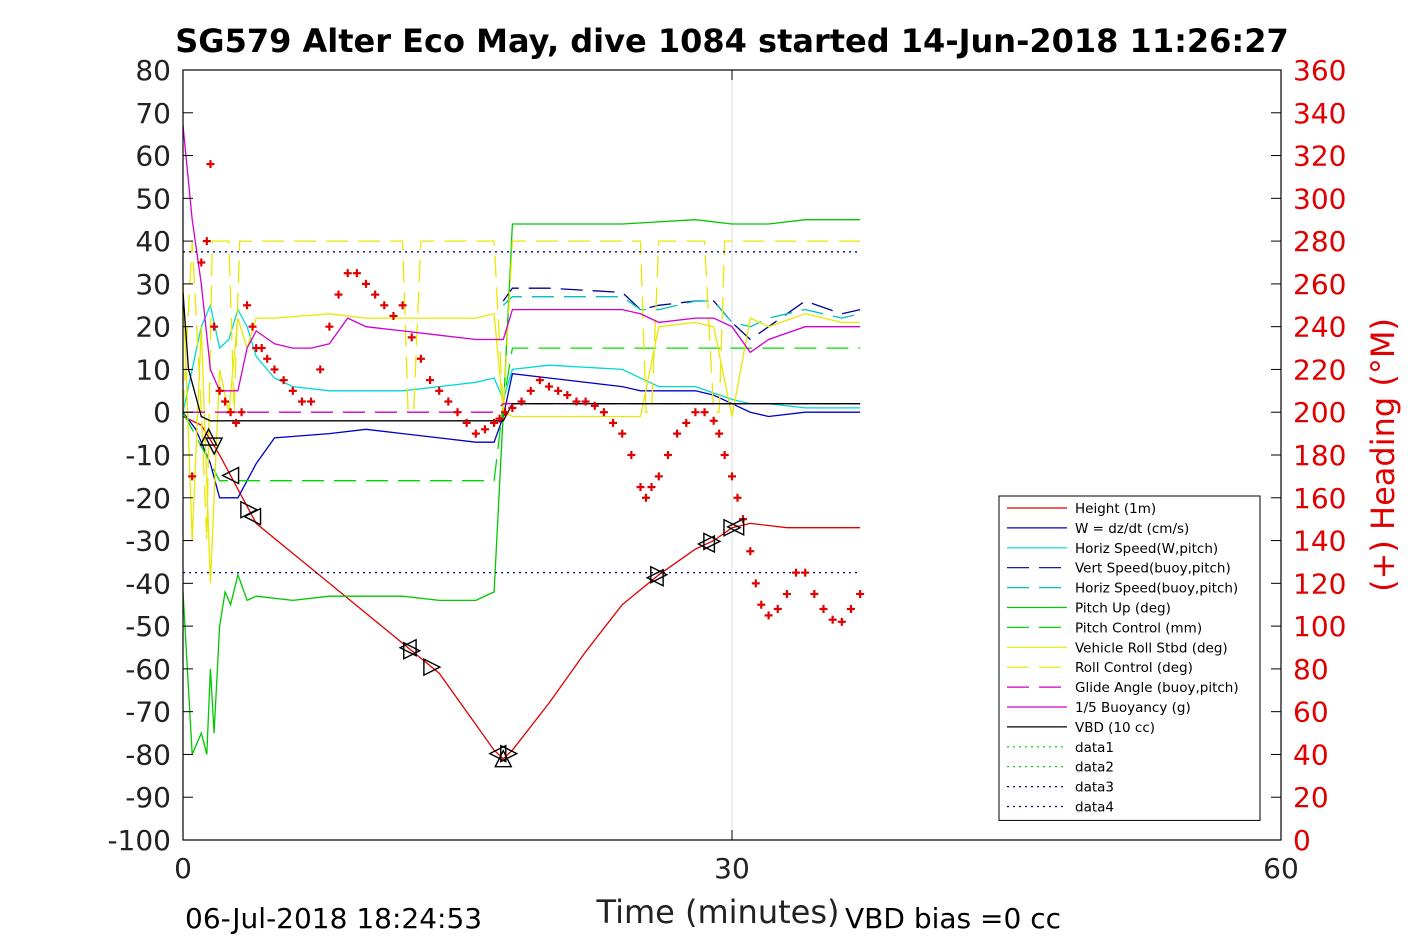 This screenshot has width=1417, height=945. Describe the element at coordinates (153, 284) in the screenshot. I see `y-left-tick-label: 30` at that location.